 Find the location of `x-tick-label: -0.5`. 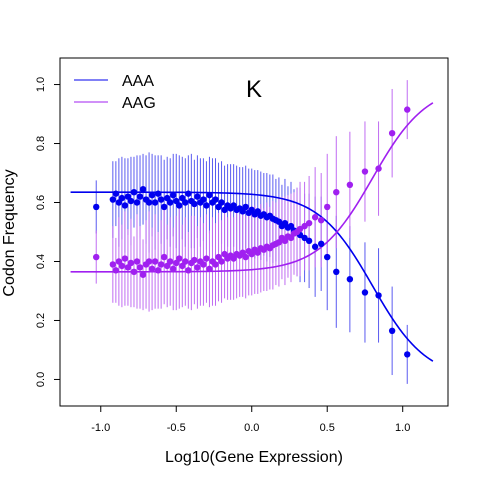

x-tick-label: -0.5 is located at coordinates (176, 428).